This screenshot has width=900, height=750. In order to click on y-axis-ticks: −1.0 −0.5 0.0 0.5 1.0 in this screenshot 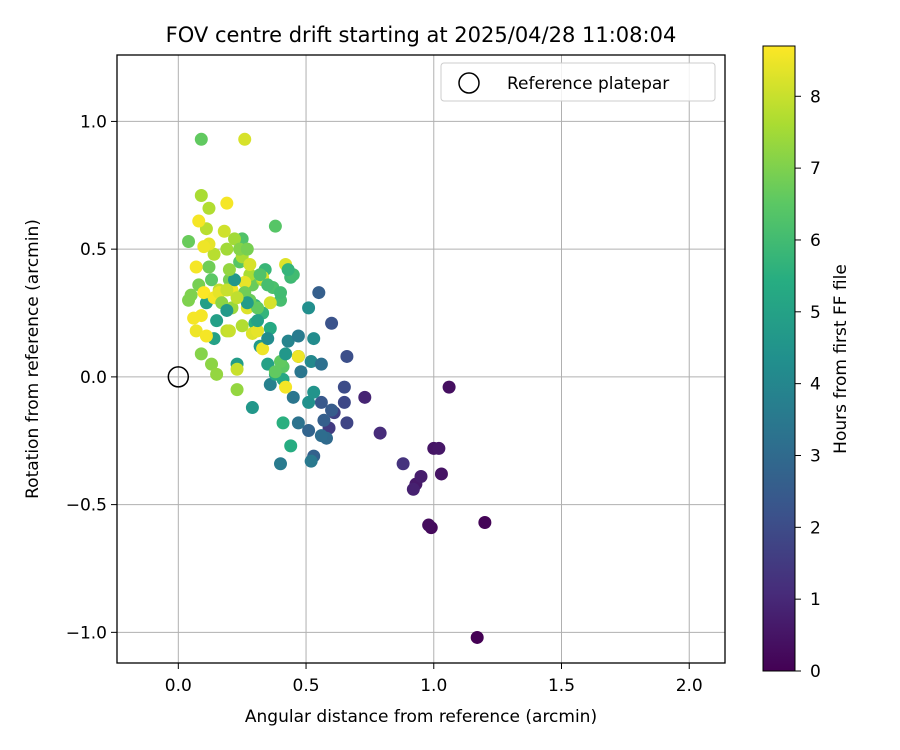, I will do `click(91, 377)`.